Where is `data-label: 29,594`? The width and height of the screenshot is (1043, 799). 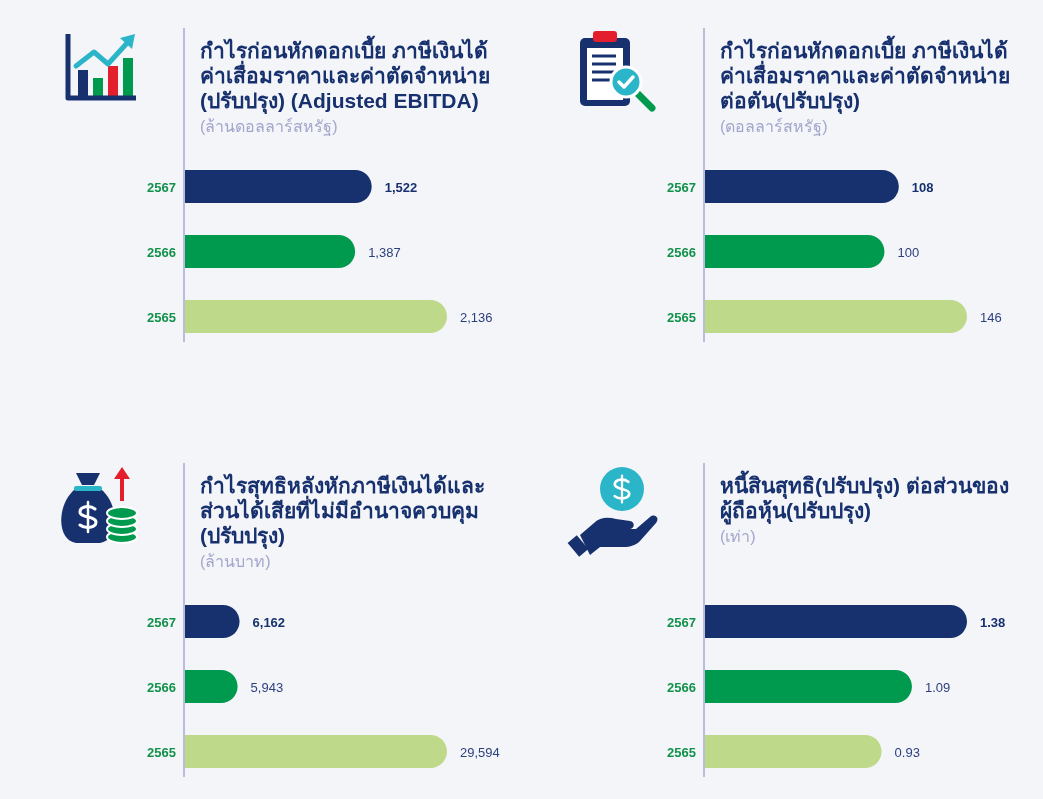 data-label: 29,594 is located at coordinates (480, 752).